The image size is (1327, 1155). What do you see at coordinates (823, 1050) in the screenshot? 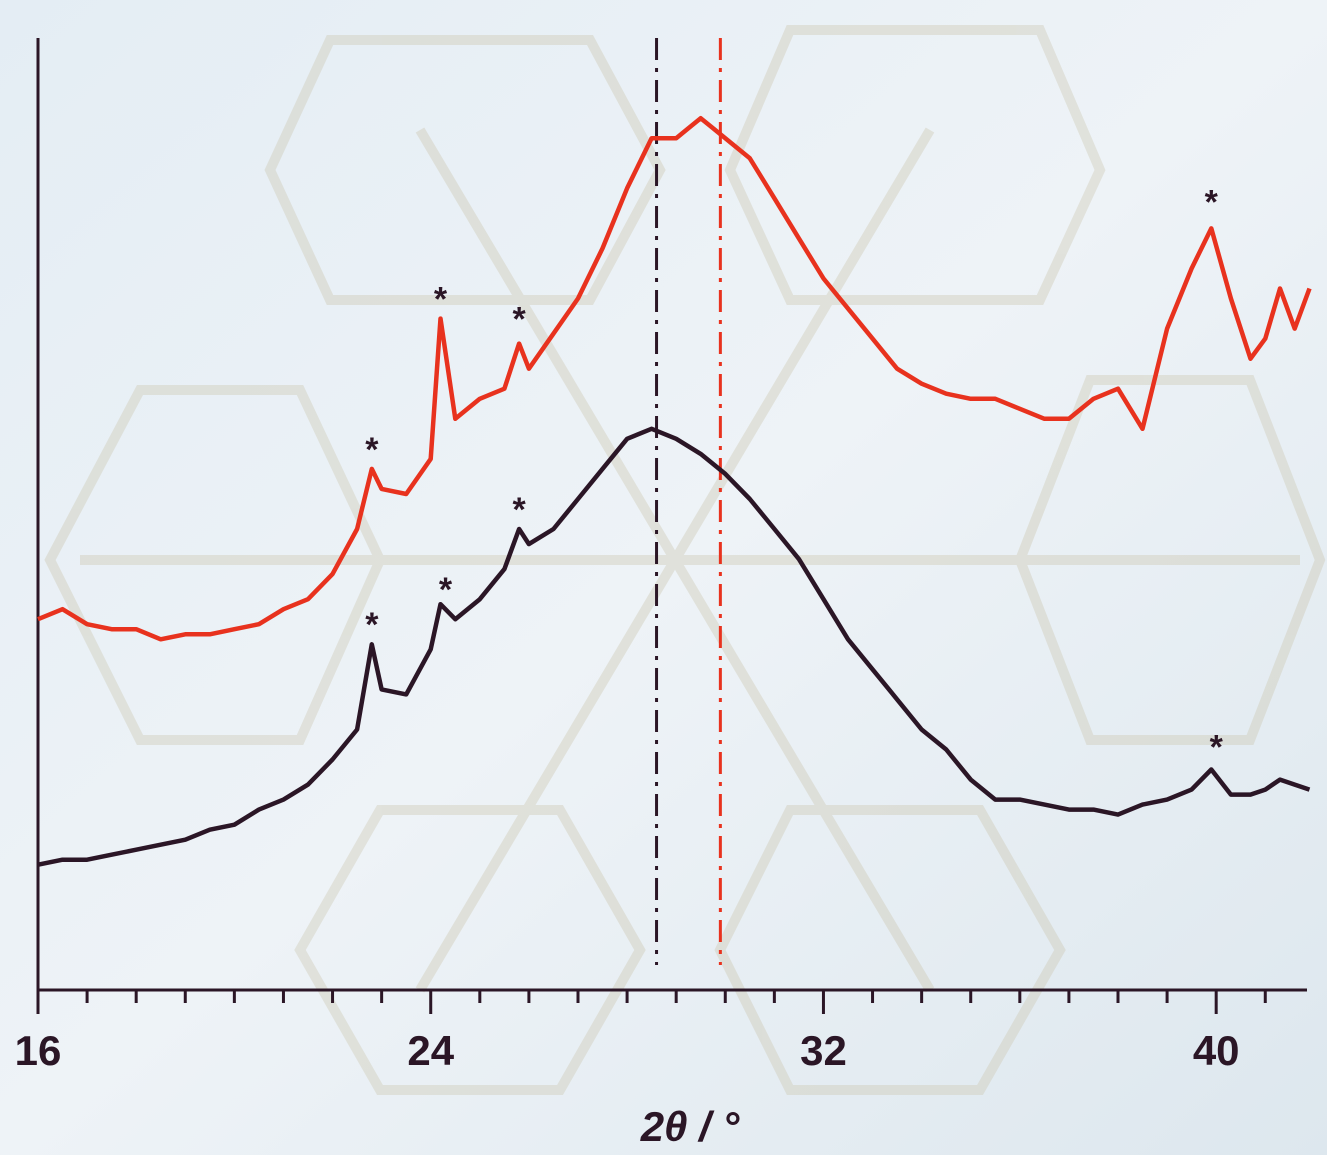
I see `x-tick-label: 32` at bounding box center [823, 1050].